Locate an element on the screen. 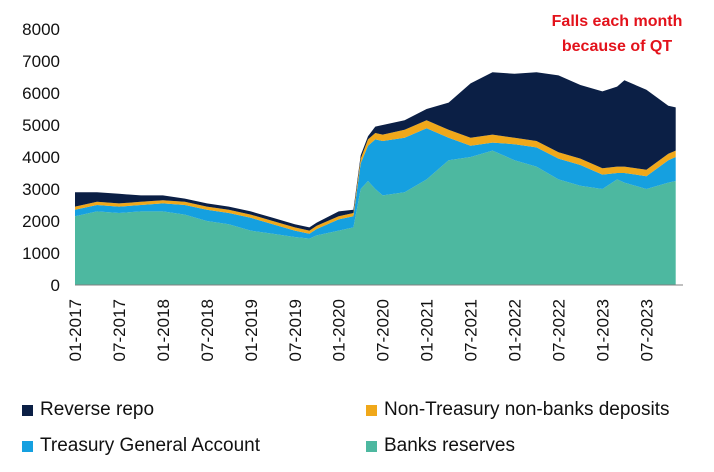 This screenshot has height=472, width=714. legend-label-treasury-general-account: Treasury General Account is located at coordinates (150, 445).